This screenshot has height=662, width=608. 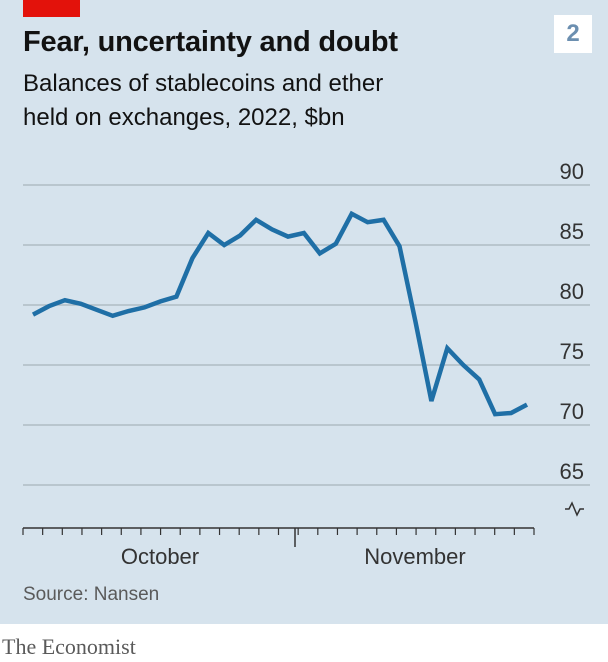 I want to click on red-tag-bar, so click(x=51, y=8).